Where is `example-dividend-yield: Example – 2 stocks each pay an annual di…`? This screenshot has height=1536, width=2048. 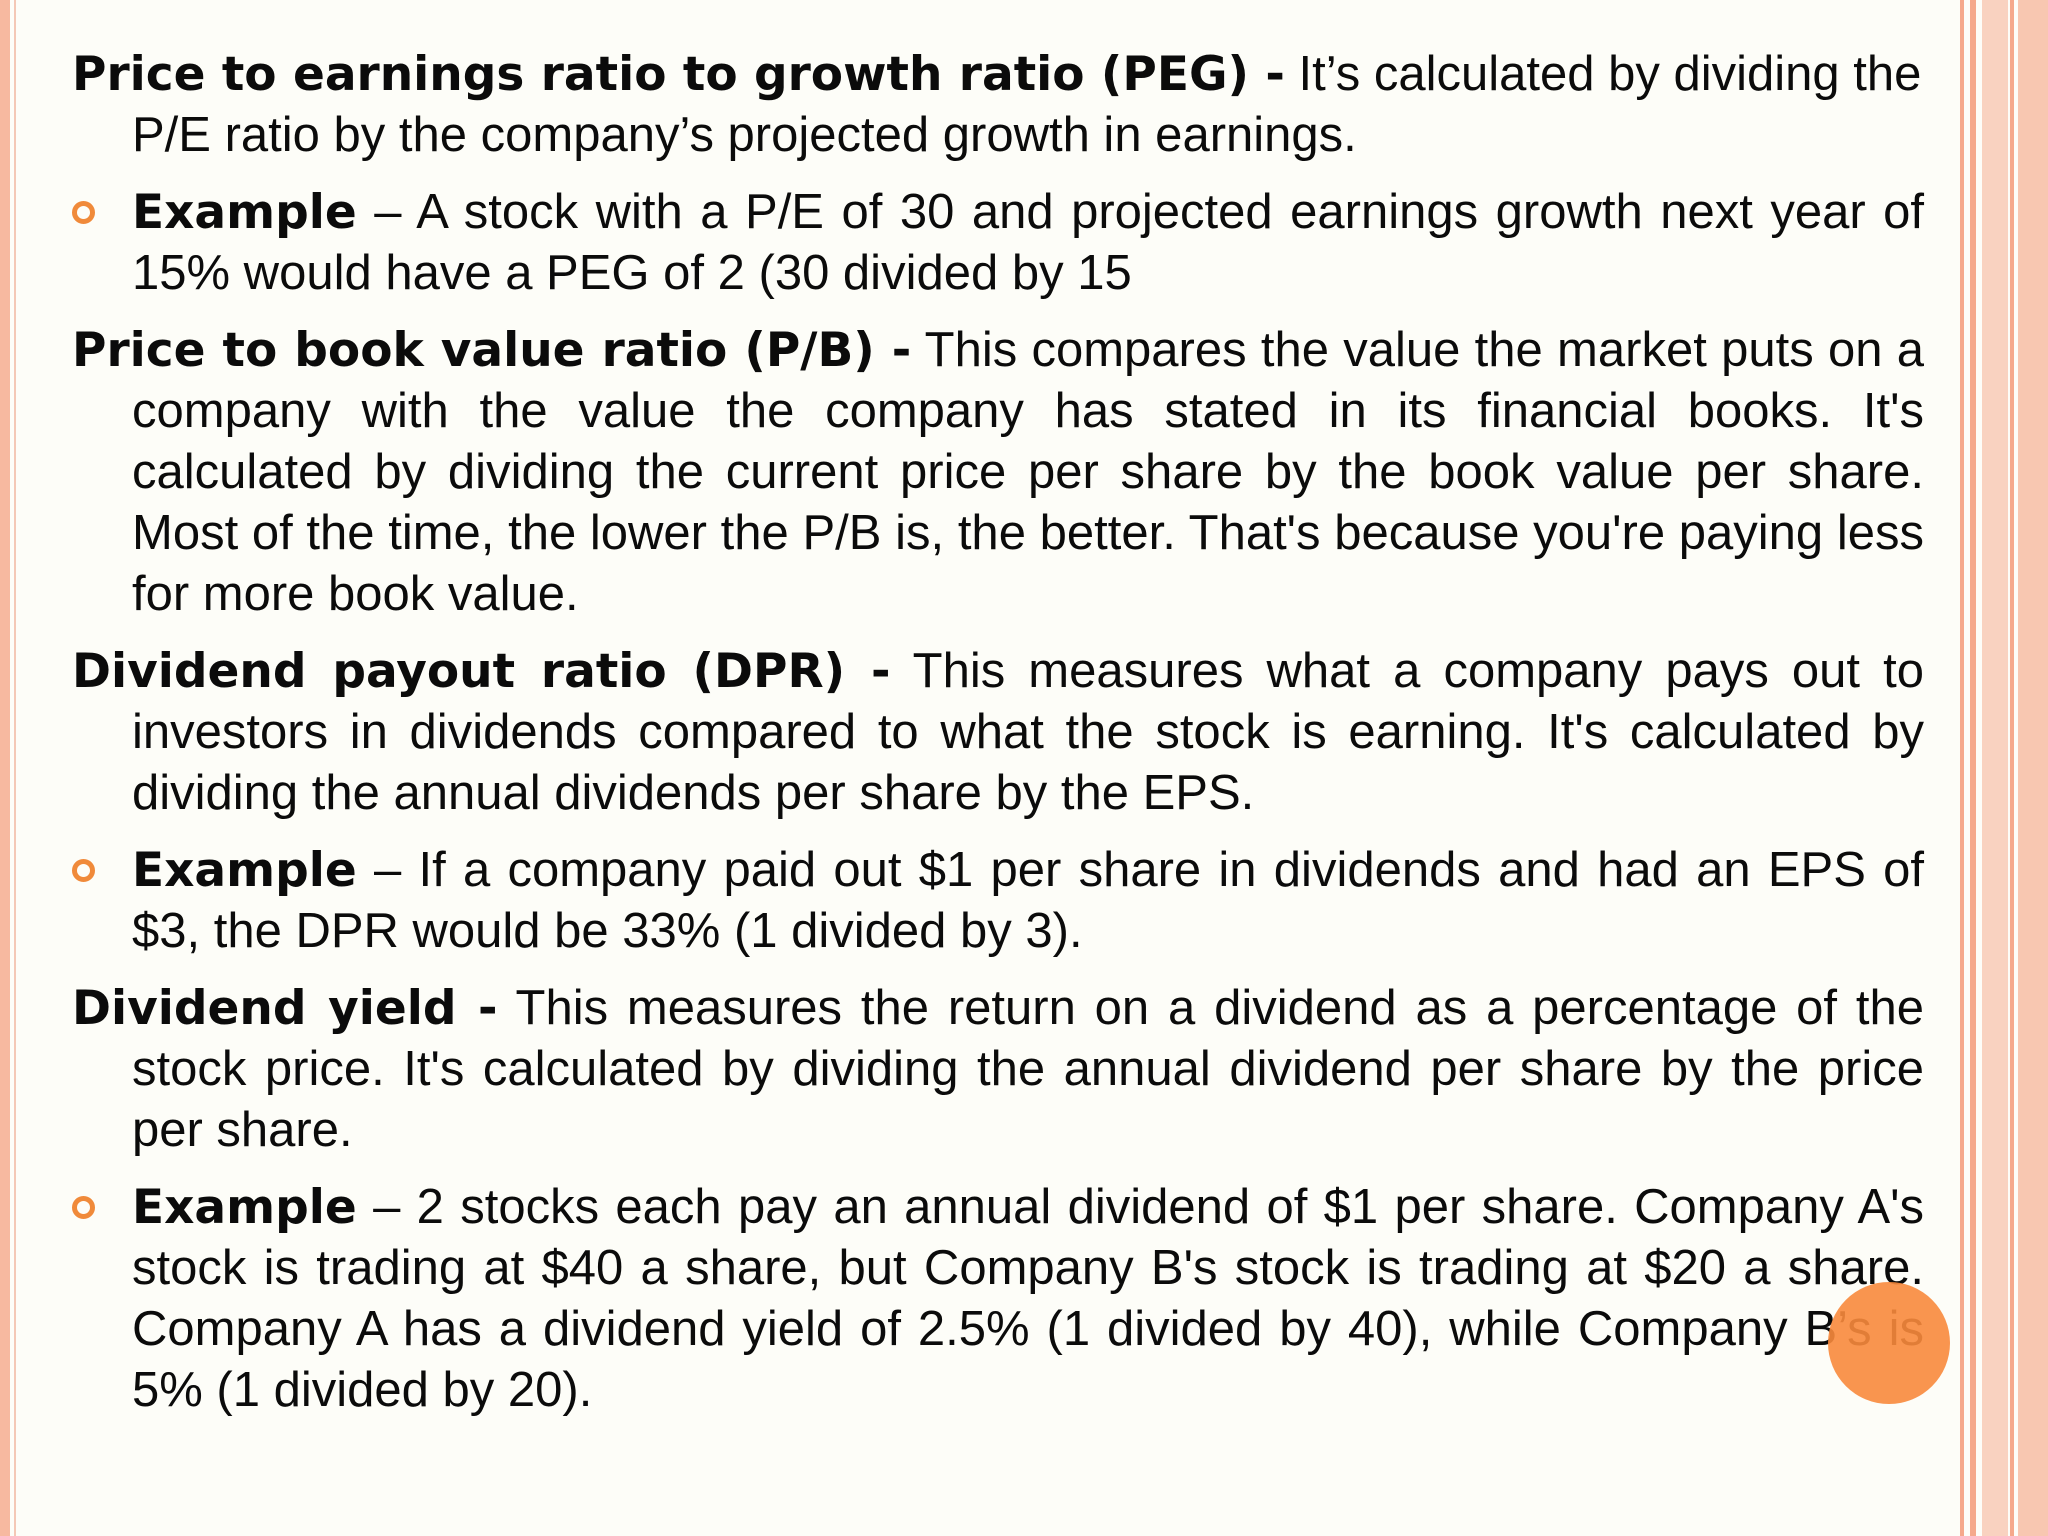
example-dividend-yield: Example – 2 stocks each pay an annual di… is located at coordinates (998, 1299).